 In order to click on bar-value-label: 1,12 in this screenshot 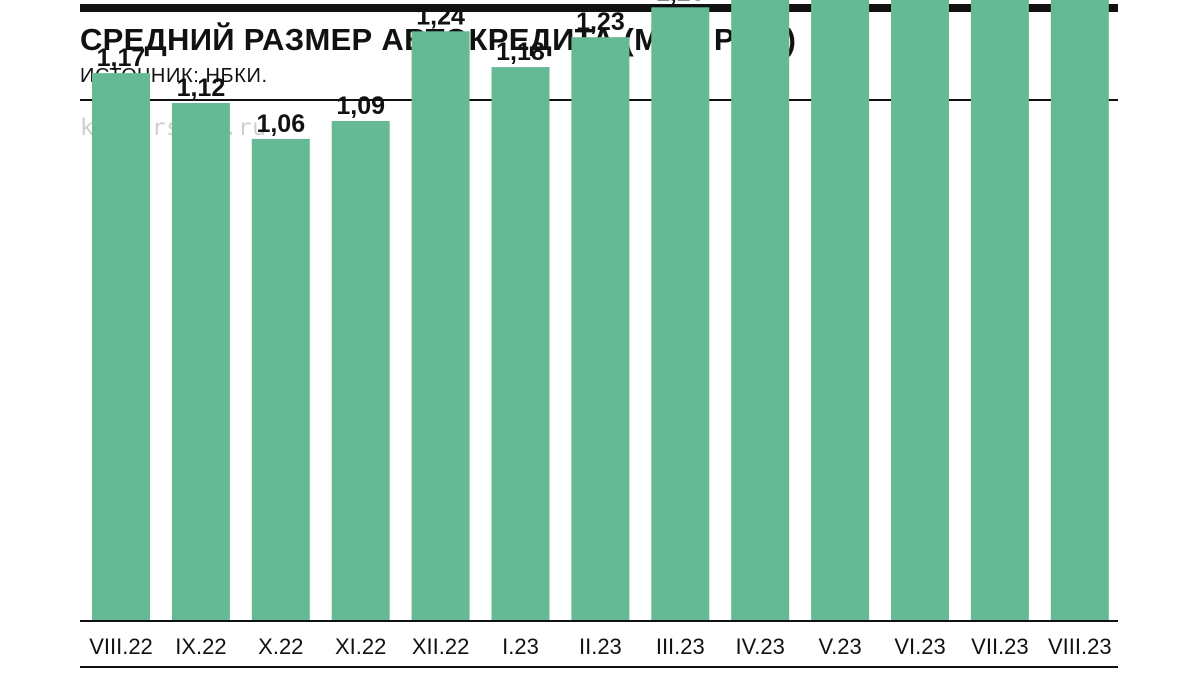, I will do `click(201, 88)`.